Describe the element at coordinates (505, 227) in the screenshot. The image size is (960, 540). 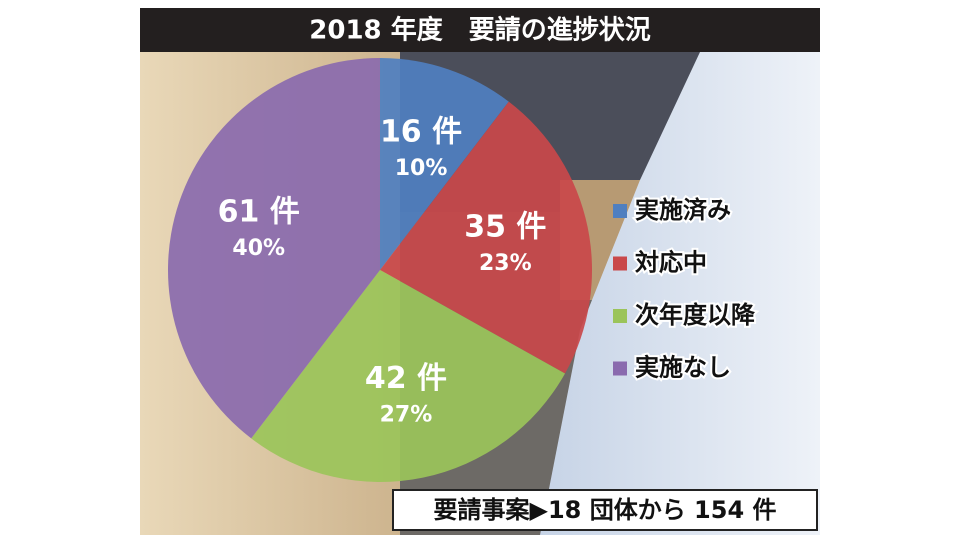
I see `value-label: 35 件` at that location.